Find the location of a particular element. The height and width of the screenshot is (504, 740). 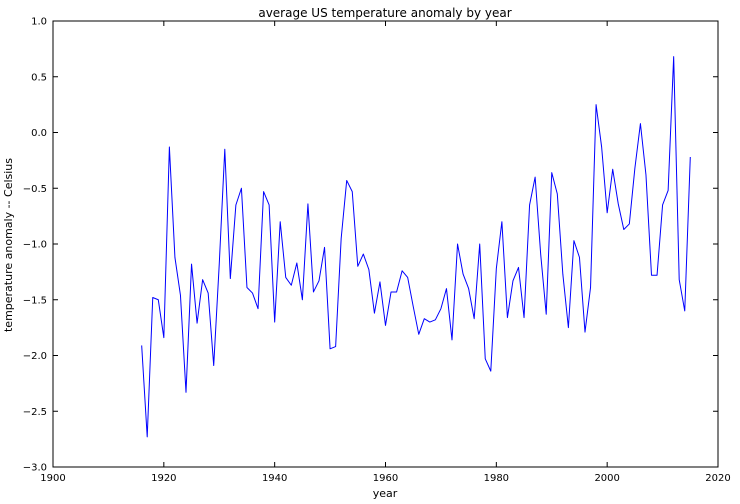

x-tick-label: 2000 is located at coordinates (606, 478).